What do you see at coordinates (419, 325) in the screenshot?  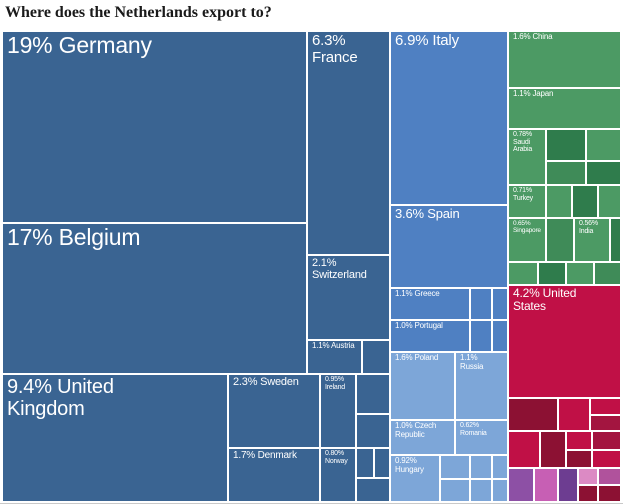 I see `cell-label: 1.0% Portugal` at bounding box center [419, 325].